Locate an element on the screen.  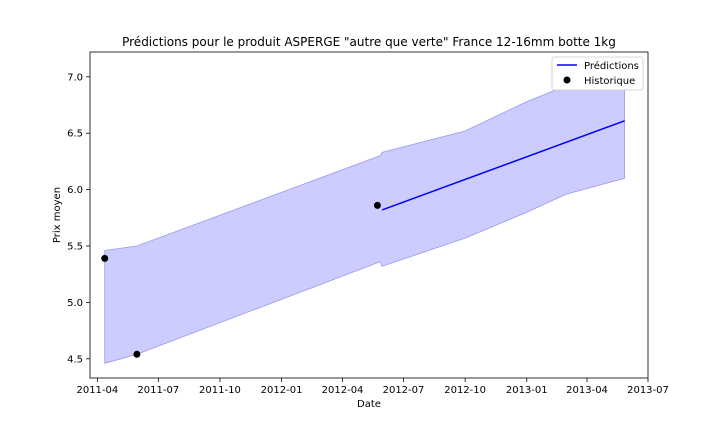
x-tick-label-9: 2013-07 is located at coordinates (648, 390).